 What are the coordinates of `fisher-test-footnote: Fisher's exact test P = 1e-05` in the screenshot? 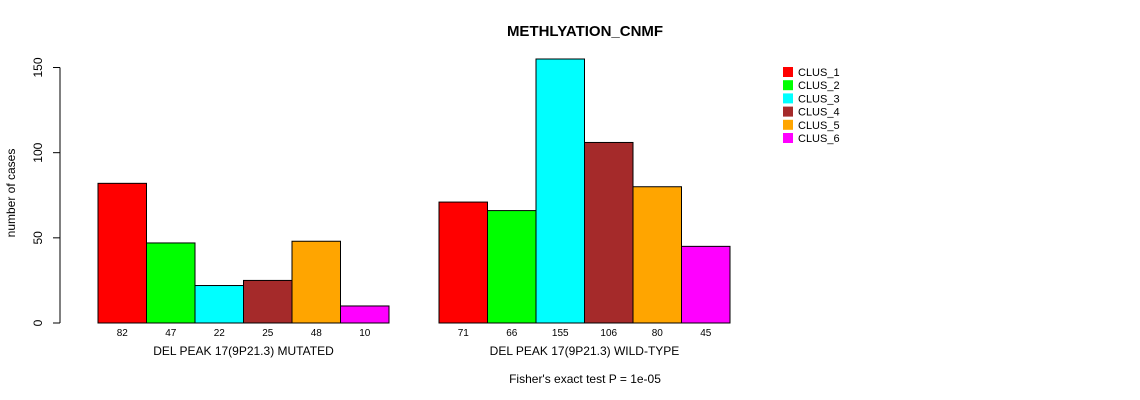 It's located at (585, 379).